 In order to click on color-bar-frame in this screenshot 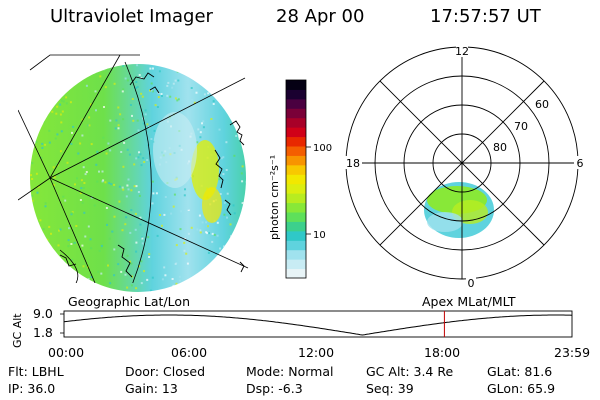, I will do `click(296, 179)`.